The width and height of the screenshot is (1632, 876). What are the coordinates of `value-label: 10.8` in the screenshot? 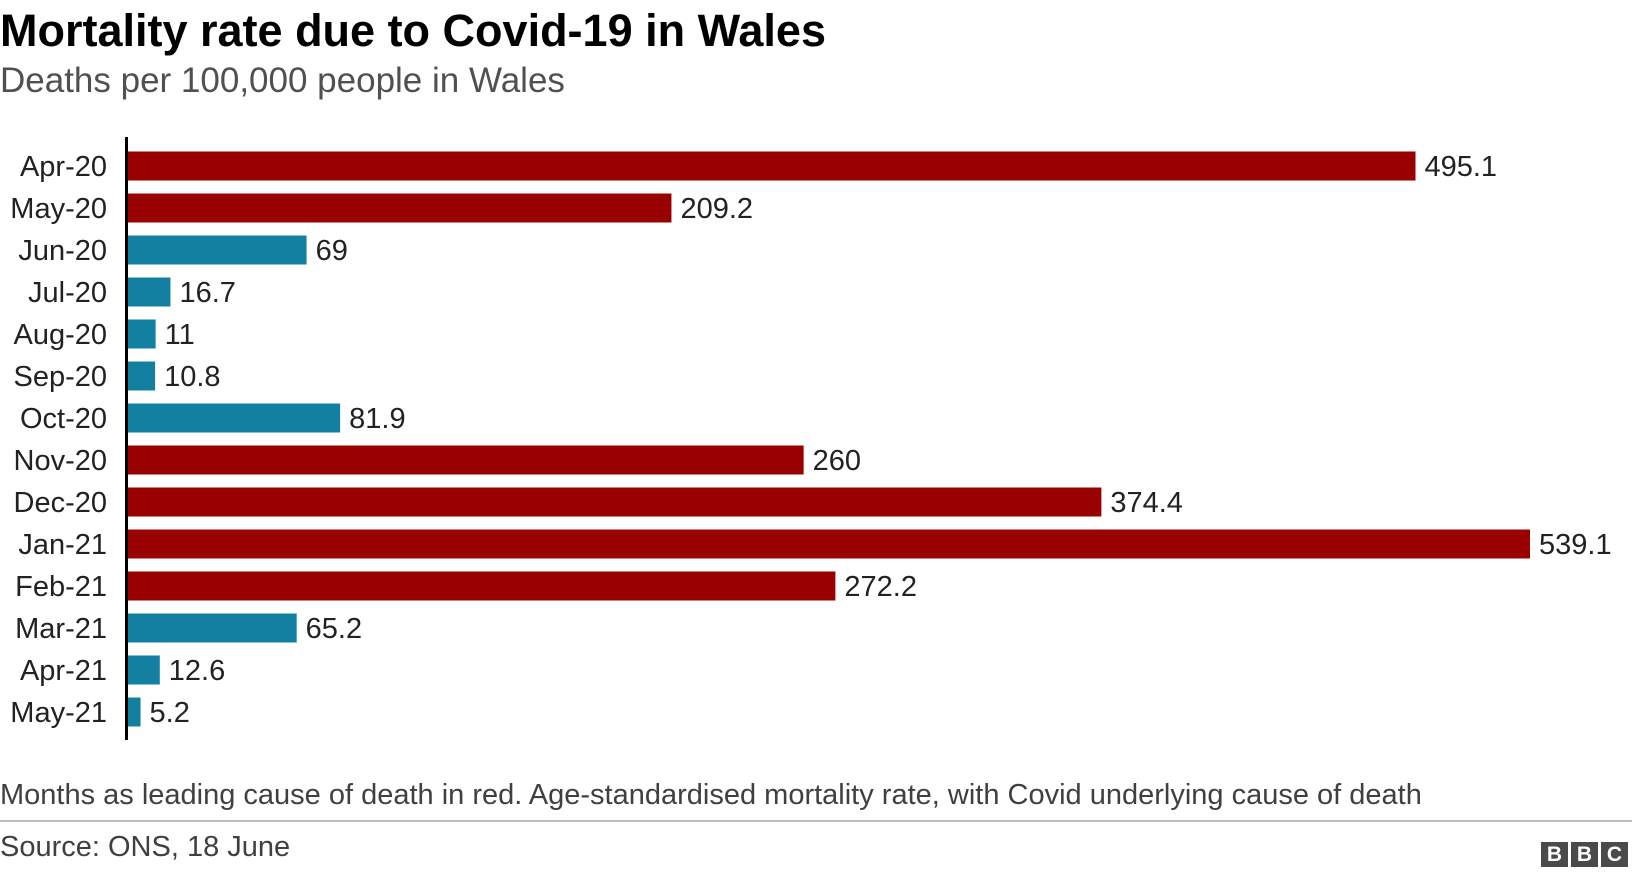 It's located at (192, 377).